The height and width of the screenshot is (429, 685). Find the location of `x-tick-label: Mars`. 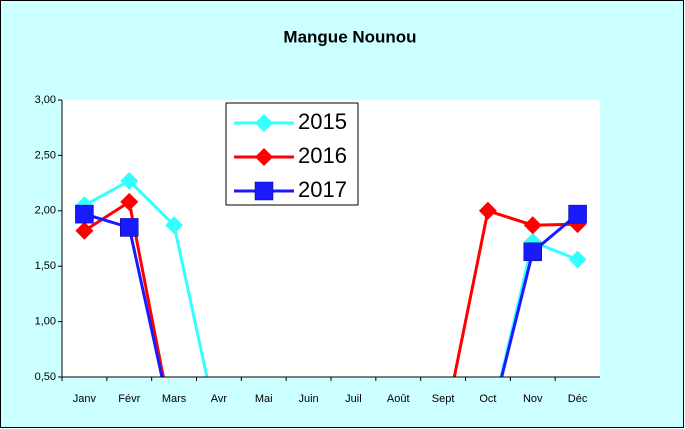

x-tick-label: Mars is located at coordinates (174, 399).